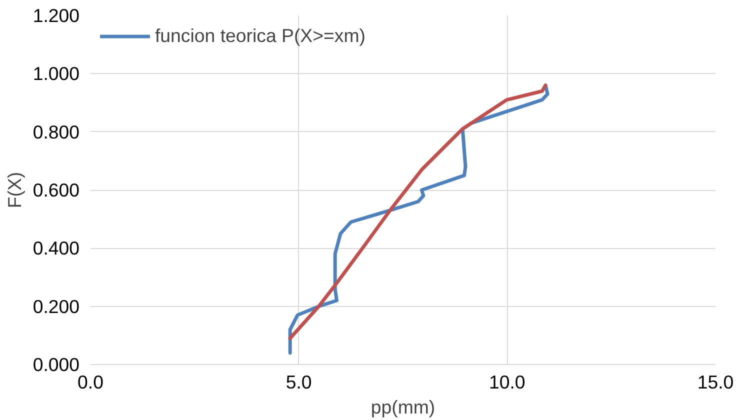  I want to click on y-tick-label: 1.200, so click(56, 15).